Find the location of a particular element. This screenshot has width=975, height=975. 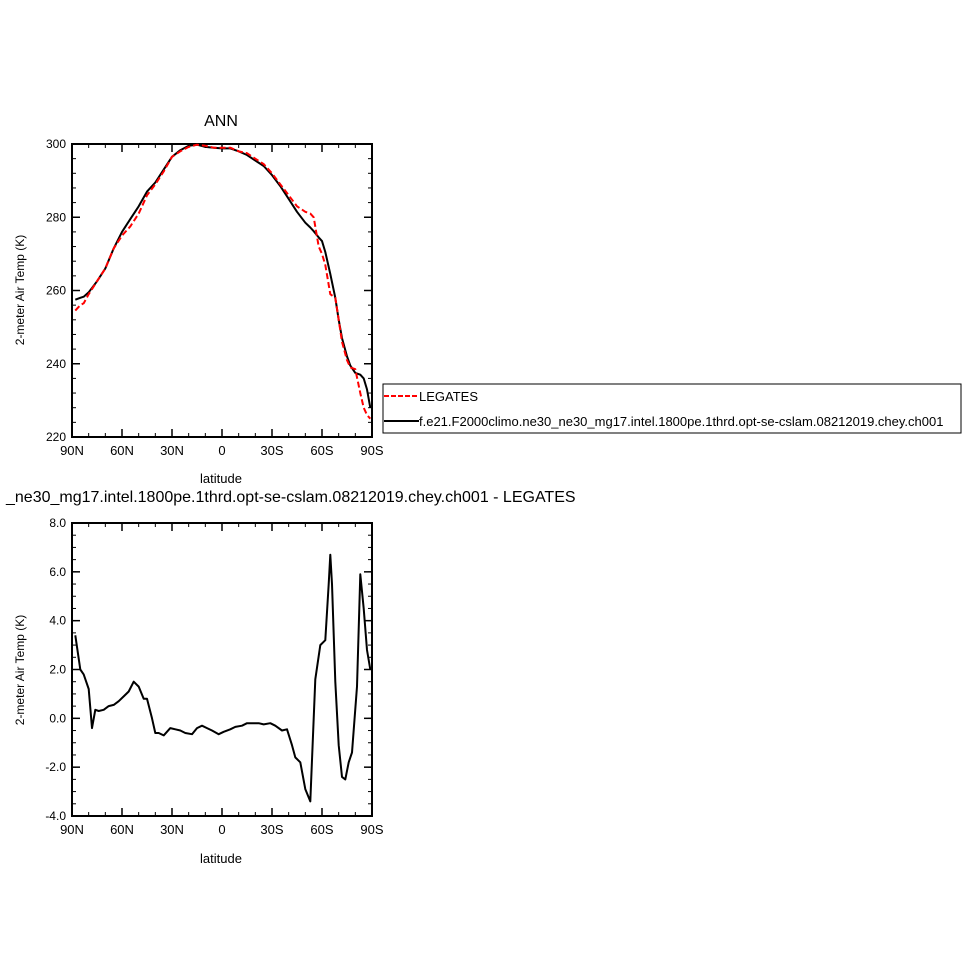

y-tick-label: 220 is located at coordinates (56, 437).